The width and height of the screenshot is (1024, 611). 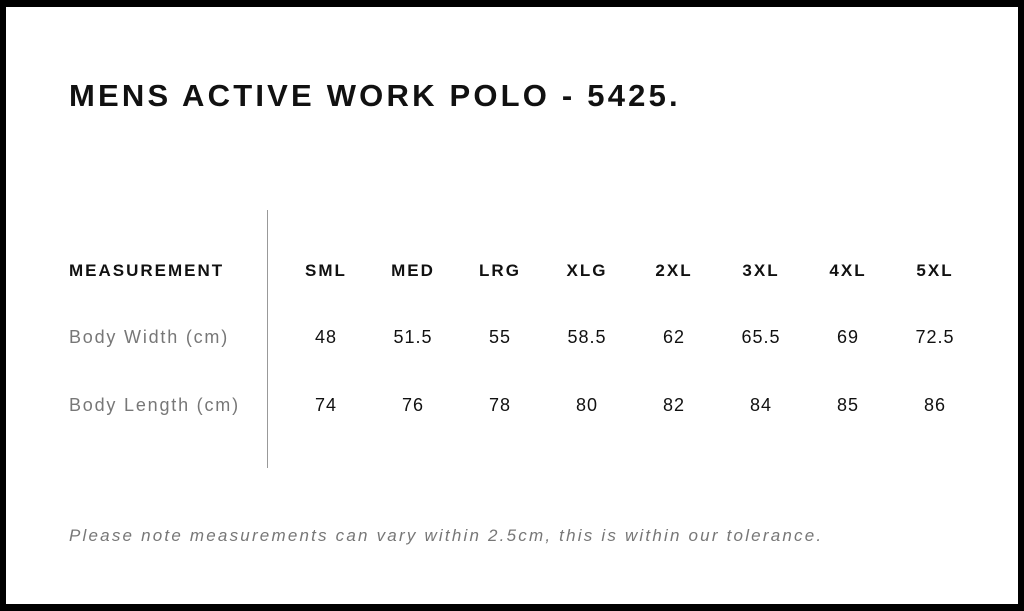 I want to click on table-cell: 62, so click(x=674, y=337).